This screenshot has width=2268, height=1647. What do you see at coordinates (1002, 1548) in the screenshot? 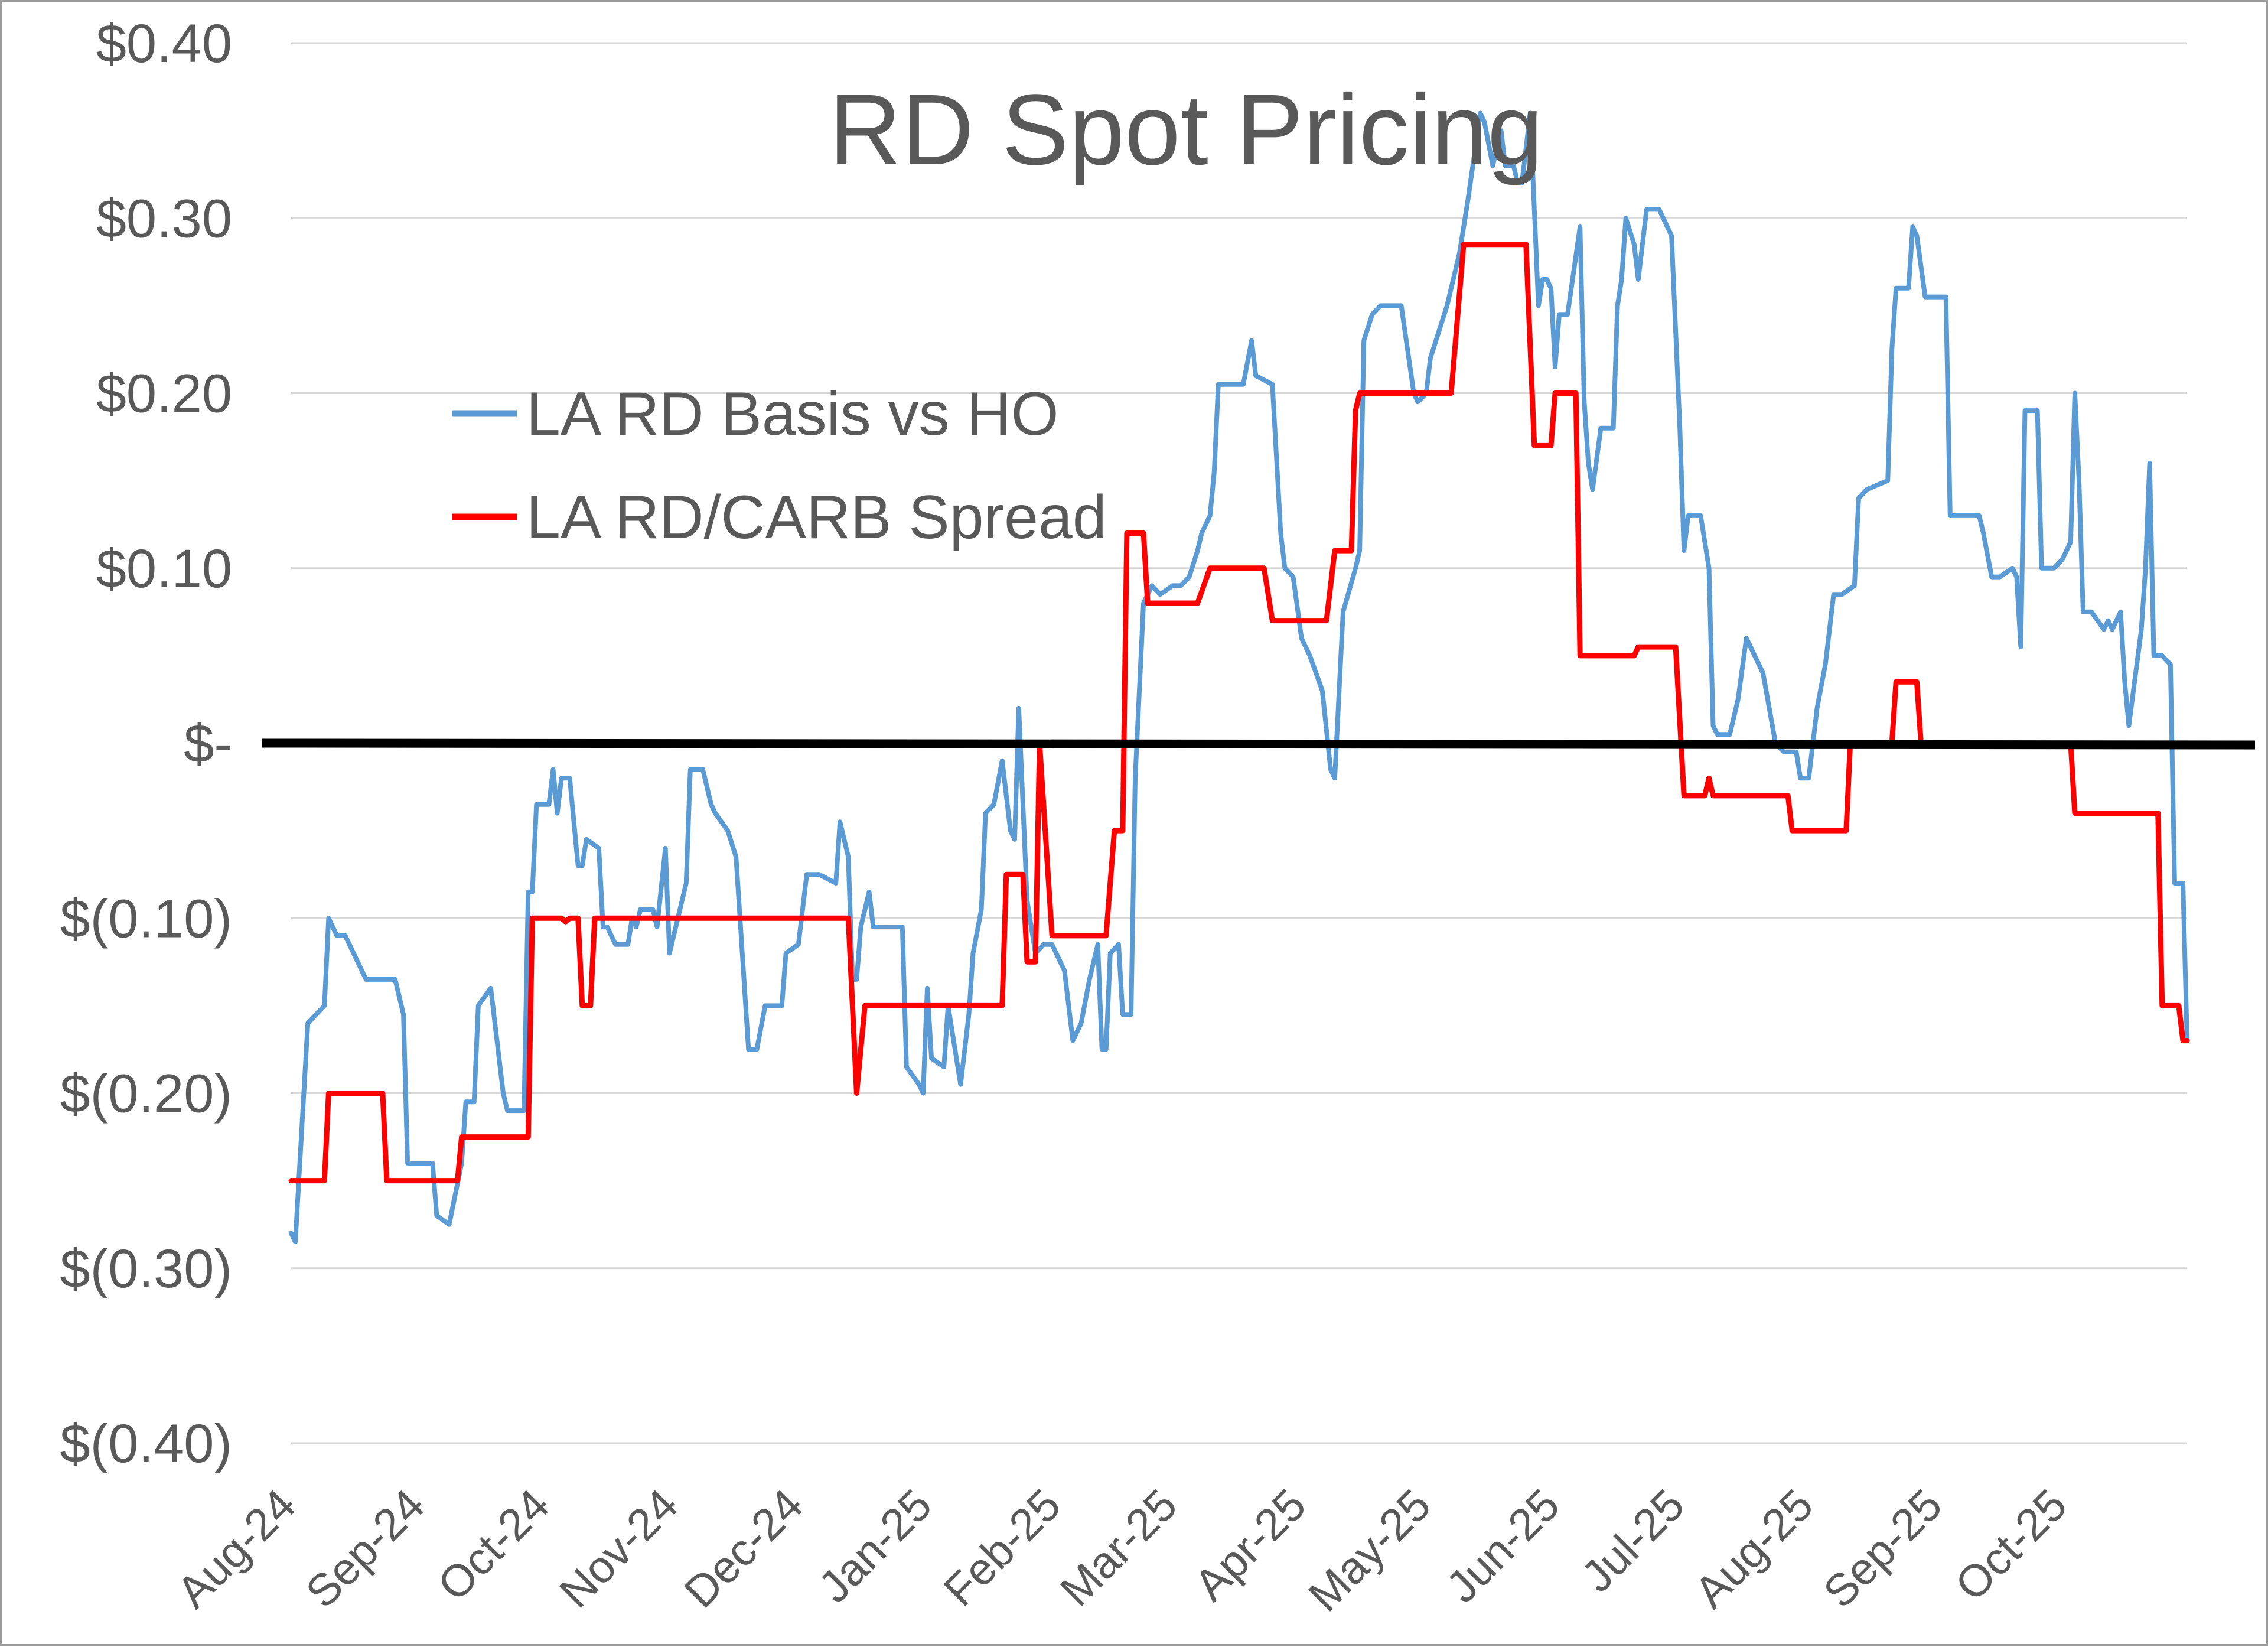
I see `x-tick-label-6: Feb-25` at bounding box center [1002, 1548].